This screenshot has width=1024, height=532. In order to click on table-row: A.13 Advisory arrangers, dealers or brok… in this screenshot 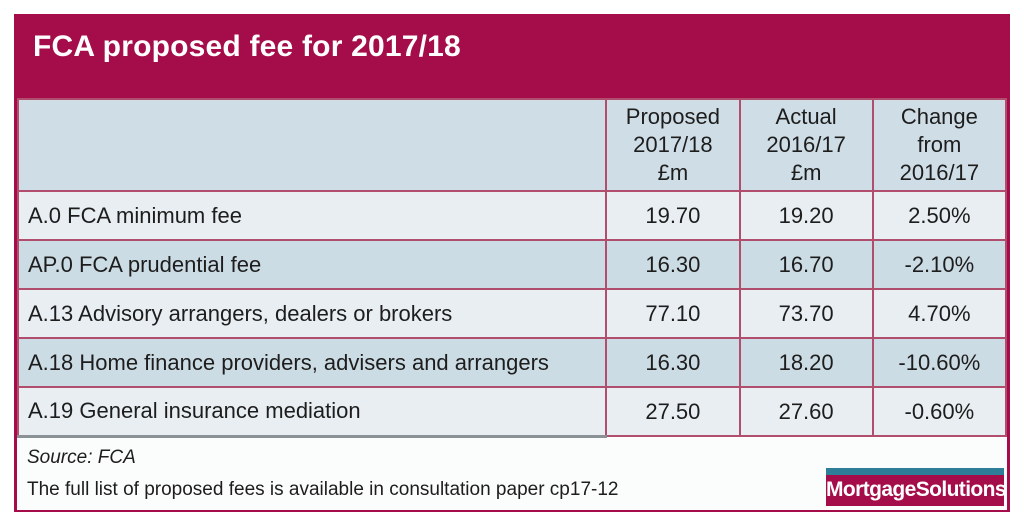, I will do `click(512, 313)`.